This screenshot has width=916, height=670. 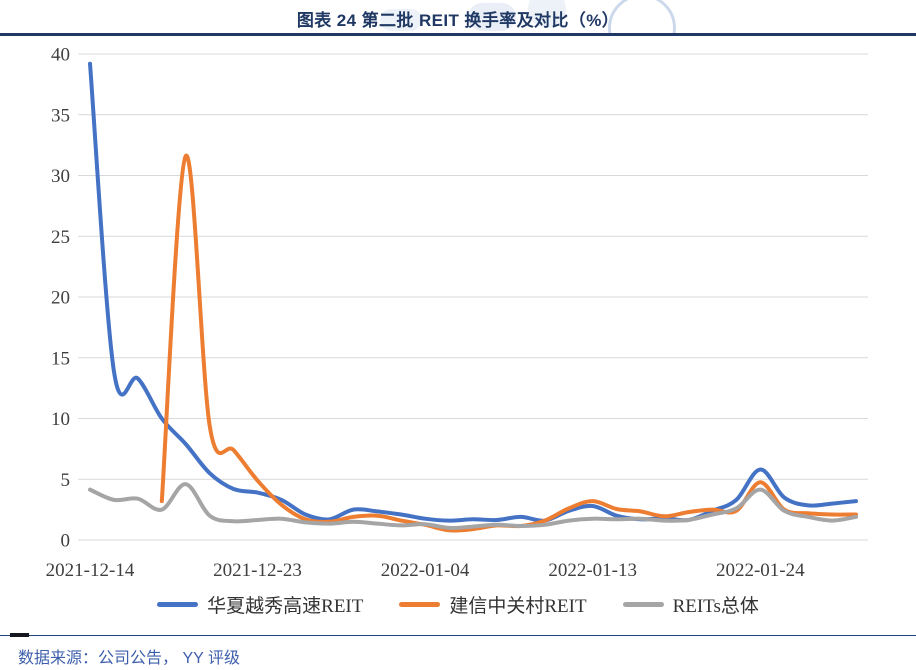 I want to click on source-note: 数据来源：公司公告， YY 评级, so click(x=129, y=658).